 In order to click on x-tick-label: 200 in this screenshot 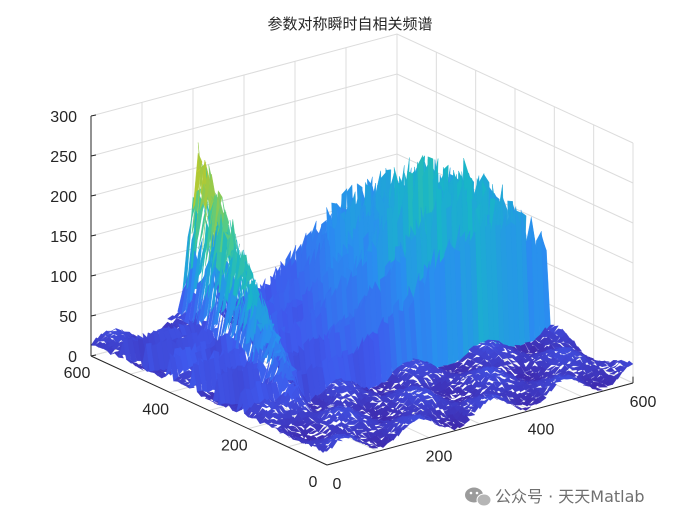, I will do `click(439, 457)`.